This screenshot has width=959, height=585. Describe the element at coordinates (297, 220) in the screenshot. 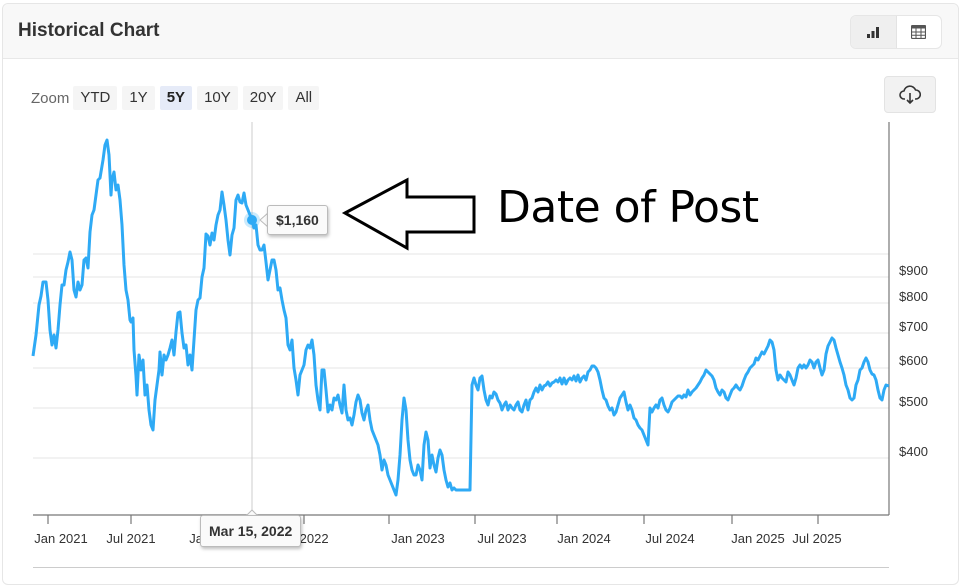

I see `value-tooltip: $1,160` at that location.